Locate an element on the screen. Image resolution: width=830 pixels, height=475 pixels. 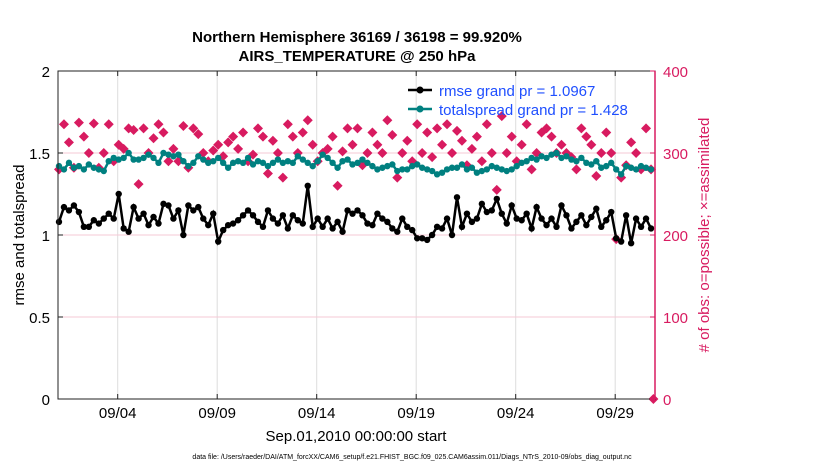
legend-rmse-label: rmse grand pr = 1.0967 is located at coordinates (517, 91).